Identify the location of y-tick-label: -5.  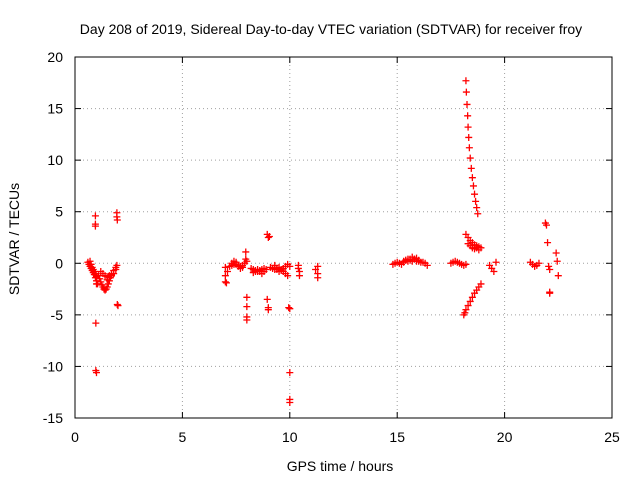
(57, 315).